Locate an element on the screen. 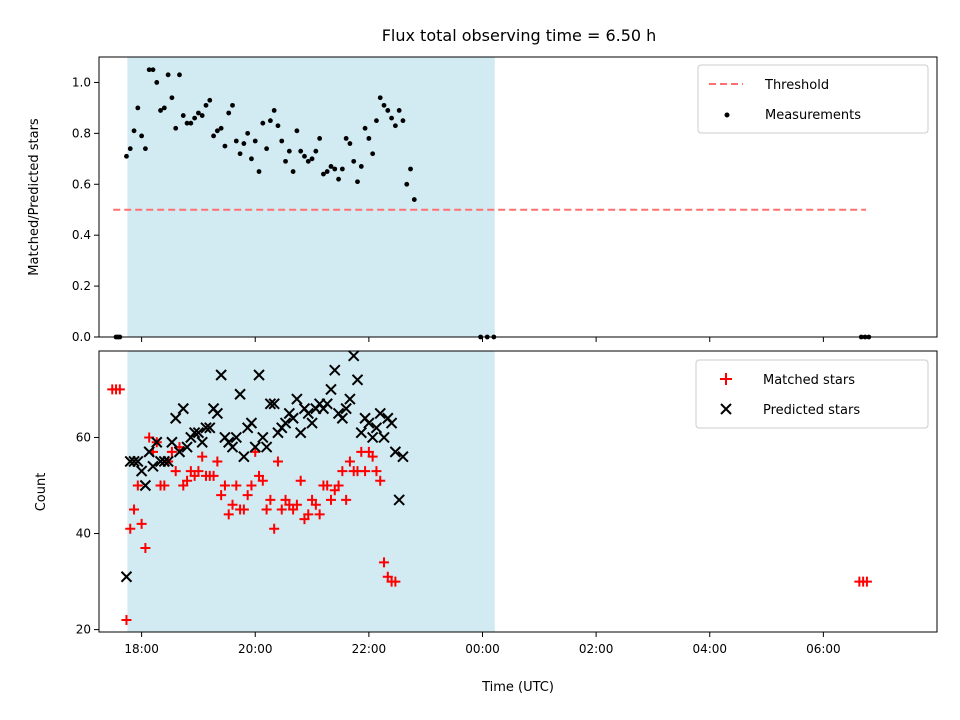  top-y-tick-label: 0.6 is located at coordinates (81, 184).